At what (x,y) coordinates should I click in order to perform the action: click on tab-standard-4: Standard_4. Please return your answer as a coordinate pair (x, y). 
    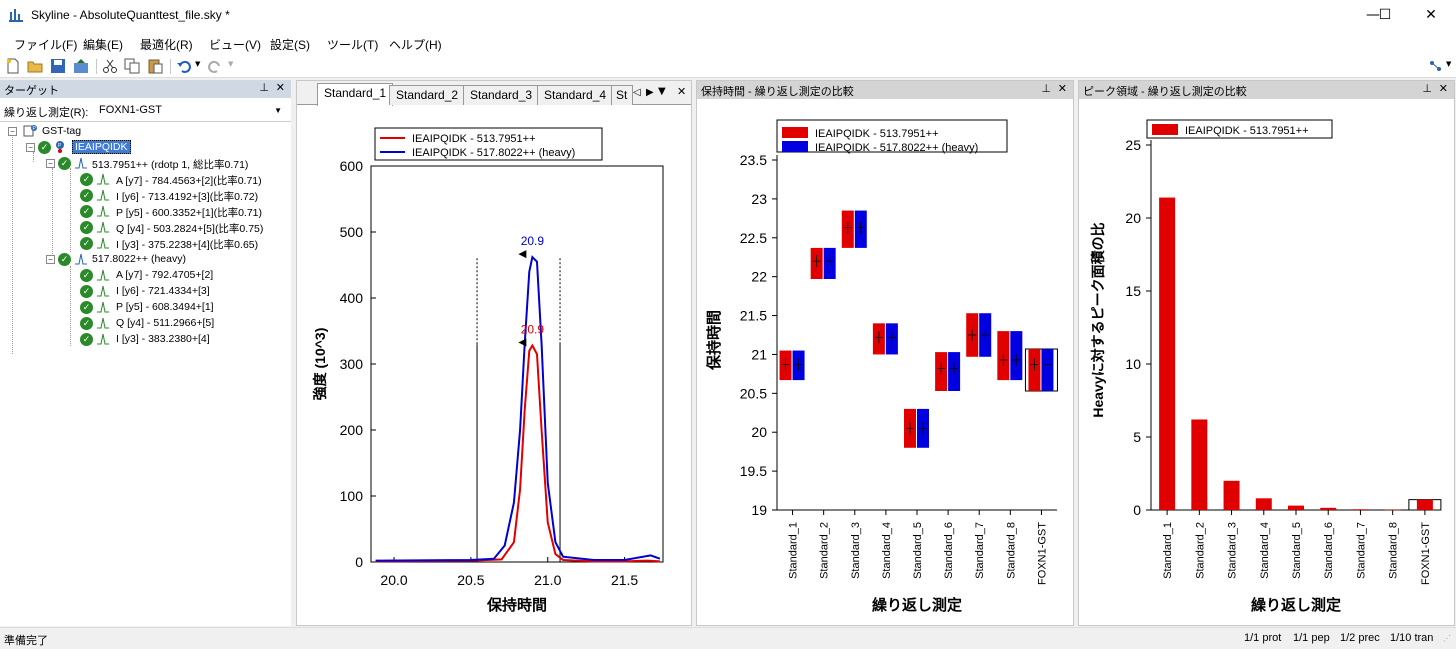
    Looking at the image, I should click on (575, 95).